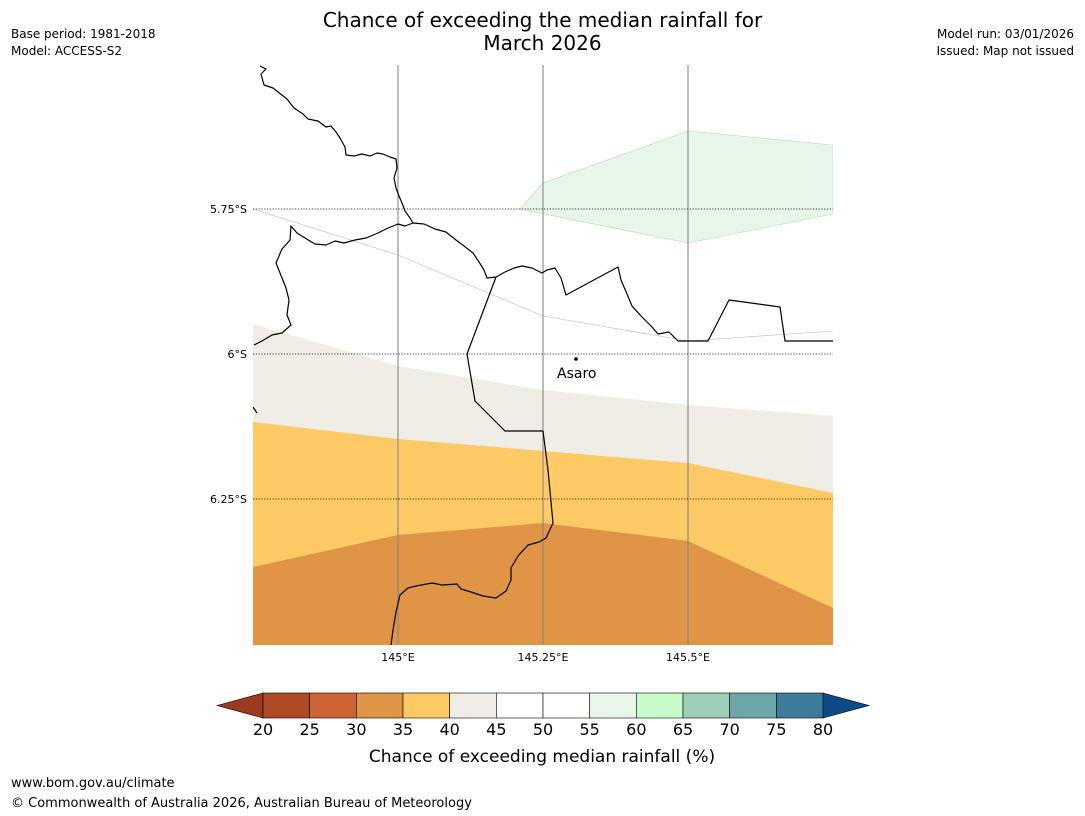 The image size is (1085, 816). I want to click on border-central, so click(333, 284).